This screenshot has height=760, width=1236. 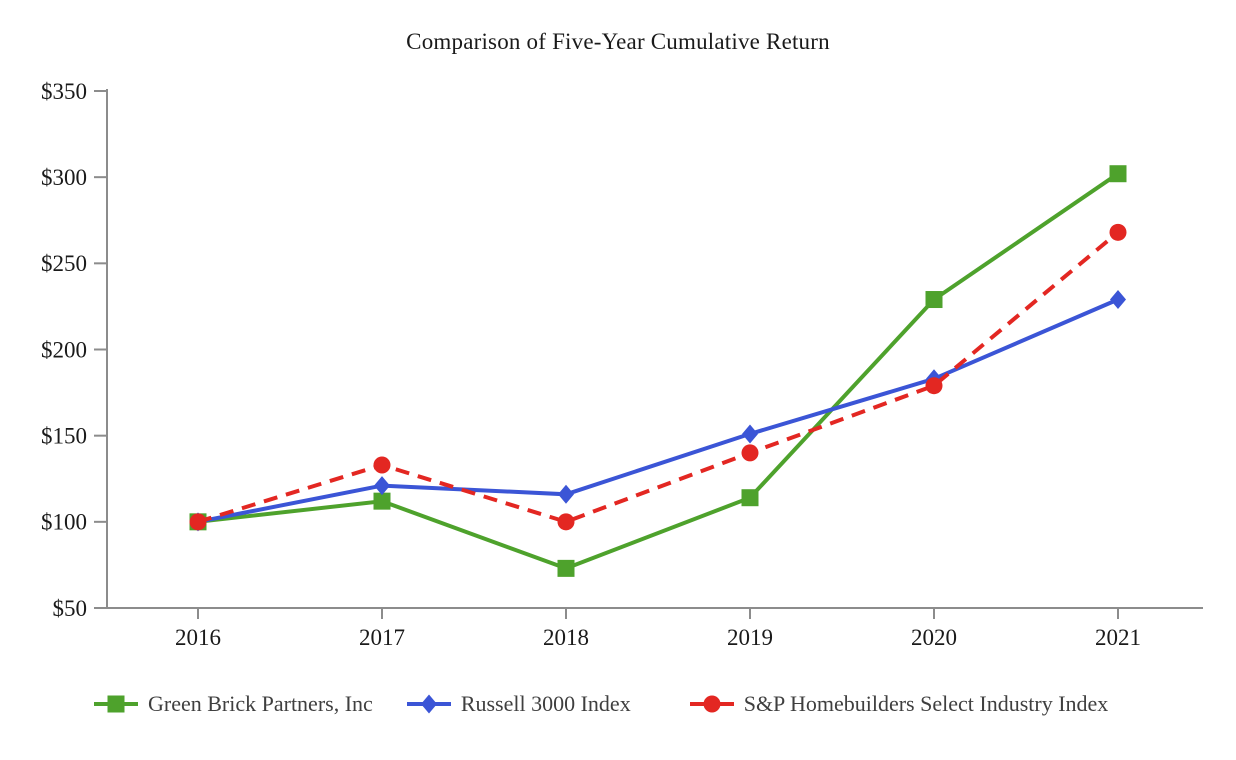 I want to click on legend-label-sp-homebuilders: S&P Homebuilders Select Industry Index, so click(x=926, y=703).